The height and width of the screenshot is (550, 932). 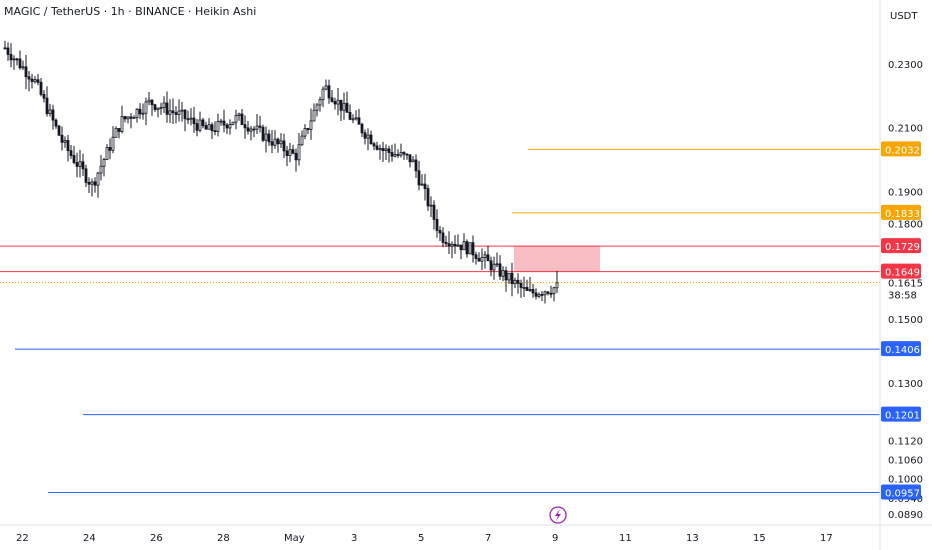 What do you see at coordinates (905, 441) in the screenshot?
I see `y-tick-label: 0.1120` at bounding box center [905, 441].